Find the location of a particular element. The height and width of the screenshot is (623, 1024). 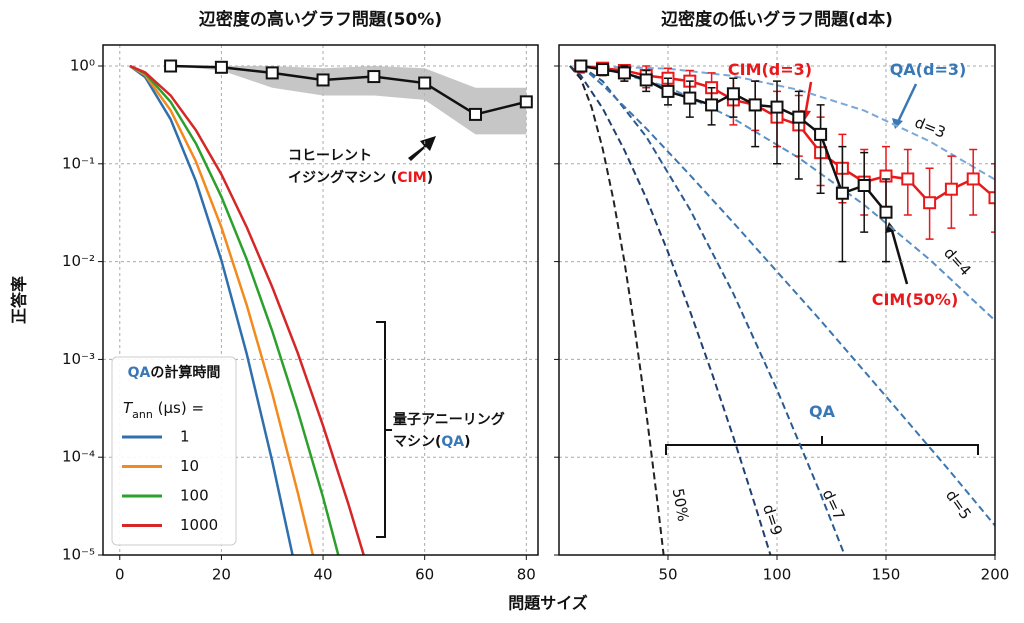

text-part: QA(d=3) is located at coordinates (928, 69).